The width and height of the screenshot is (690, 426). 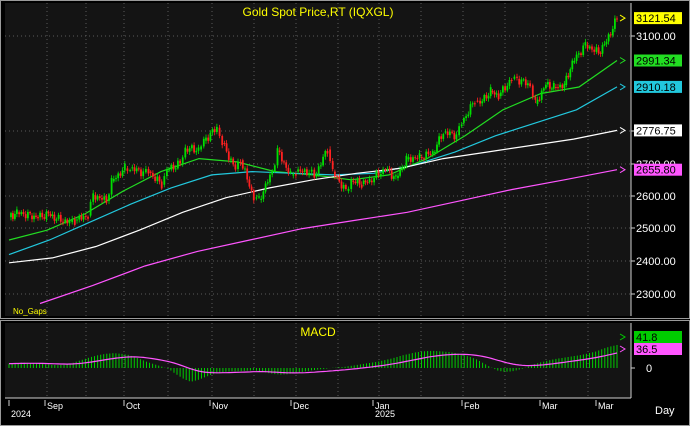 What do you see at coordinates (133, 406) in the screenshot?
I see `time-label-2: Oct` at bounding box center [133, 406].